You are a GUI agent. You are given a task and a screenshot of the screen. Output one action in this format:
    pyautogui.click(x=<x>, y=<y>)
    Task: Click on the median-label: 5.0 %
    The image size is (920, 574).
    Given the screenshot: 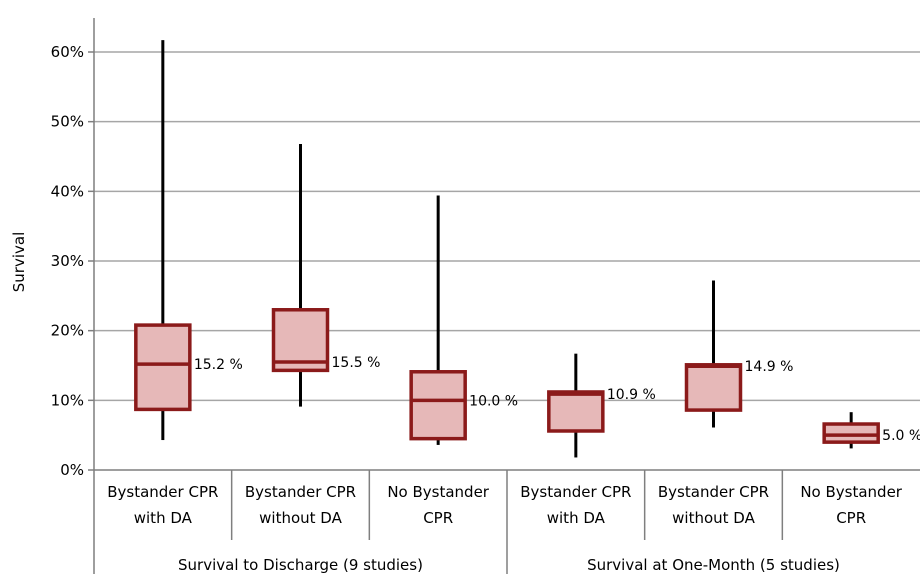 What is the action you would take?
    pyautogui.click(x=901, y=436)
    